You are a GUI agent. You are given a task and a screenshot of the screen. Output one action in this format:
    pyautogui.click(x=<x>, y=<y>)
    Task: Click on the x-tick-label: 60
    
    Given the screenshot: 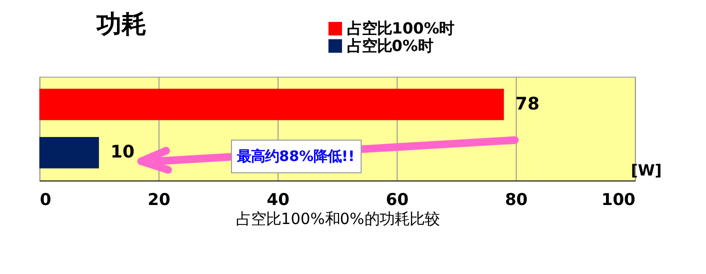 What is the action you would take?
    pyautogui.click(x=397, y=199)
    